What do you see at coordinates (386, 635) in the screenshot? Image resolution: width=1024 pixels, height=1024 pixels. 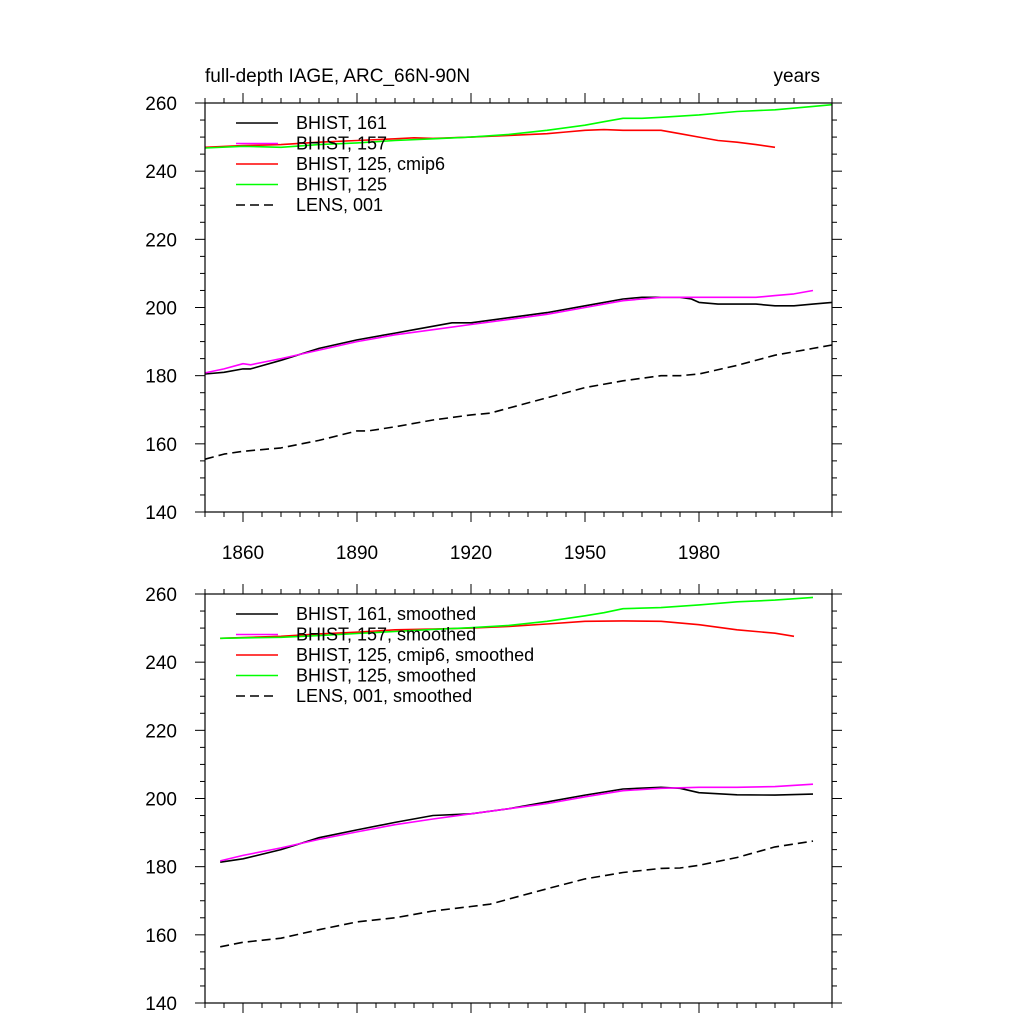 I see `legend-label-2: BHIST, 157, smoothed` at bounding box center [386, 635].